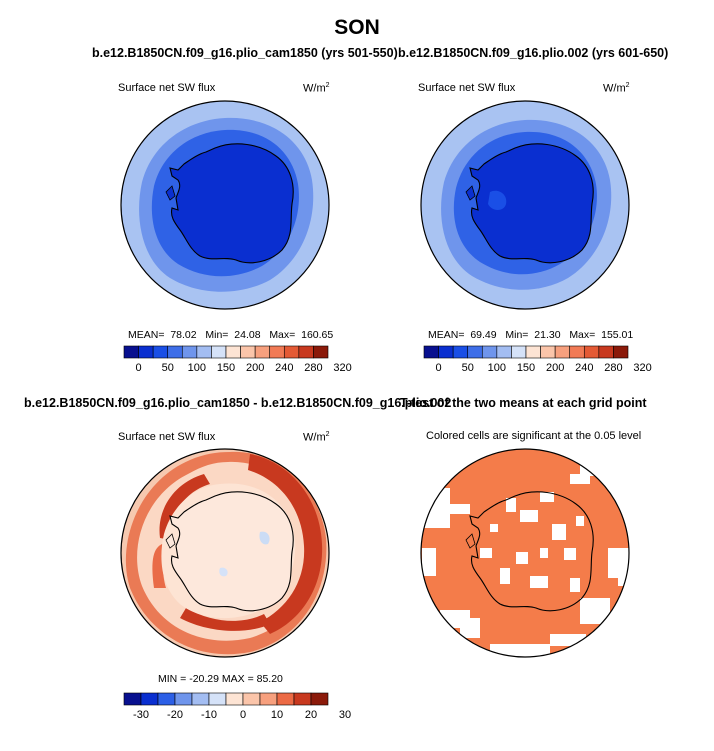  What do you see at coordinates (468, 368) in the screenshot?
I see `panel2-colorbar-tick-label: 50` at bounding box center [468, 368].